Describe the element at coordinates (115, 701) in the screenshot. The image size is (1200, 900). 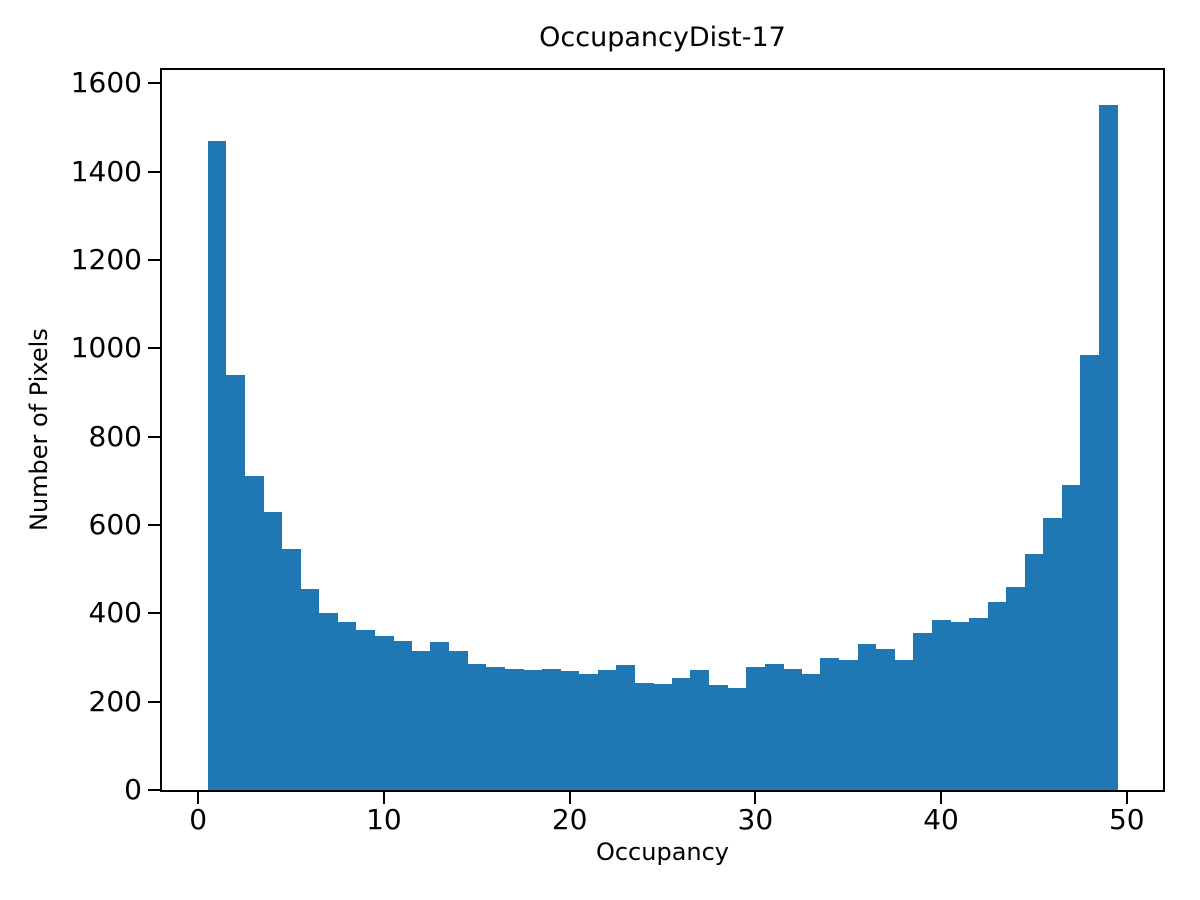
I see `y-tick-label: 200` at that location.